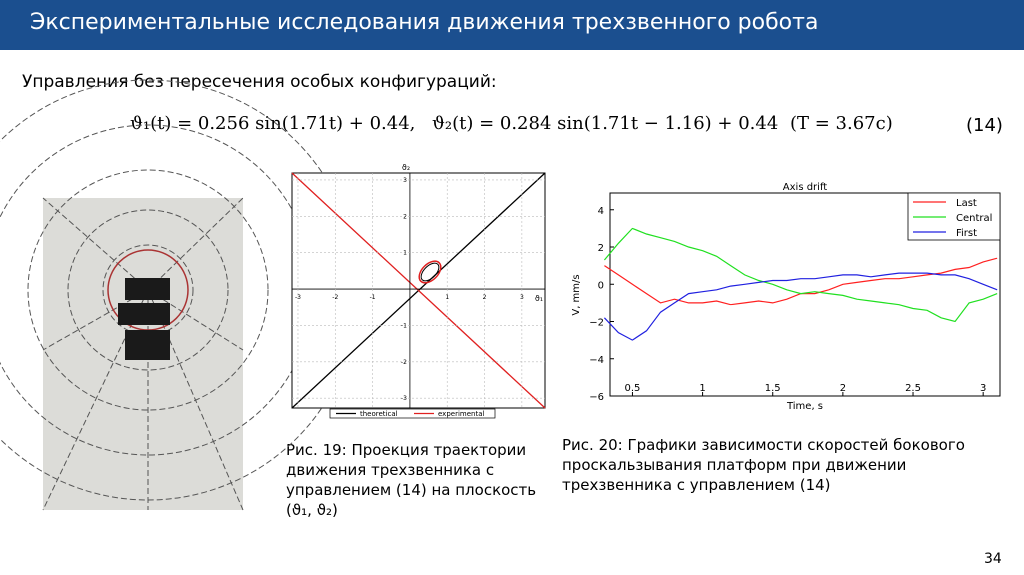 This screenshot has height=575, width=1024. I want to click on y-tick-label: −4, so click(596, 360).